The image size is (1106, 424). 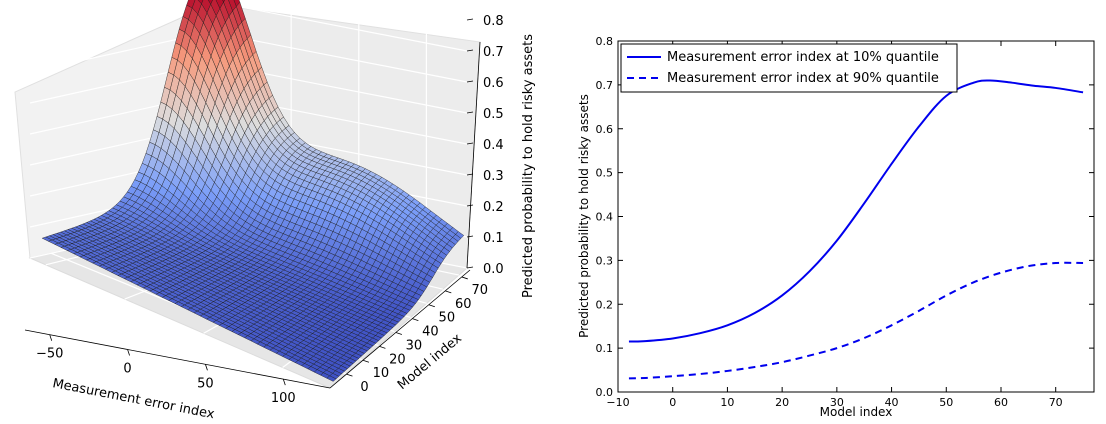 What do you see at coordinates (447, 318) in the screenshot?
I see `y-tick-label: 50` at bounding box center [447, 318].